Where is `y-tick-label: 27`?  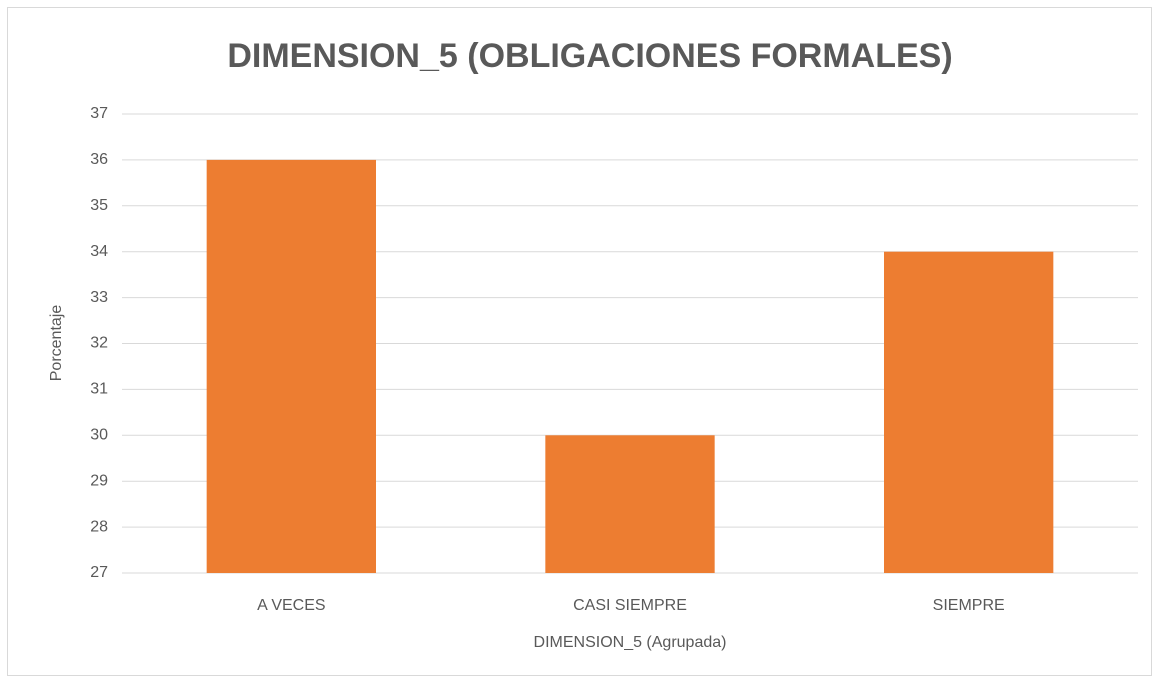
y-tick-label: 27 is located at coordinates (99, 572).